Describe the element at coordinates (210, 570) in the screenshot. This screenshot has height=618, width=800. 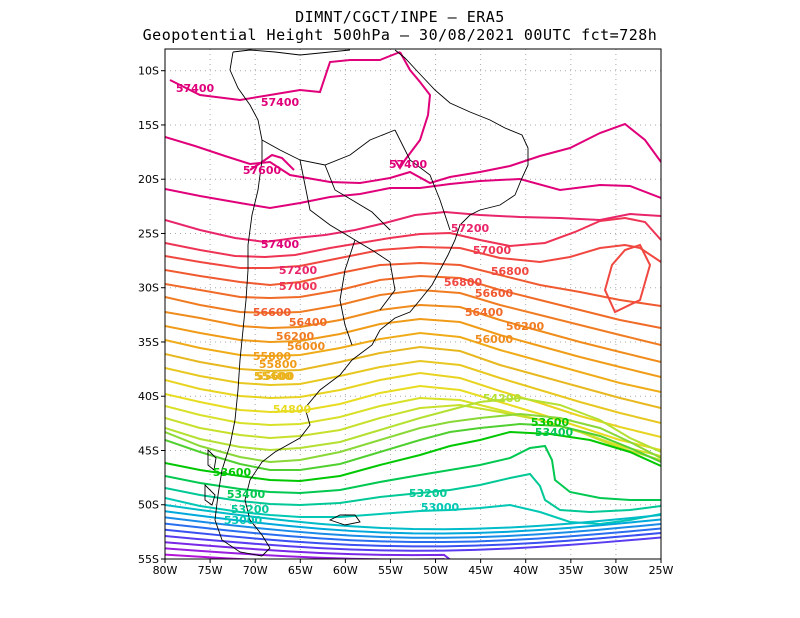
I see `lon-tick-label: 75W` at that location.